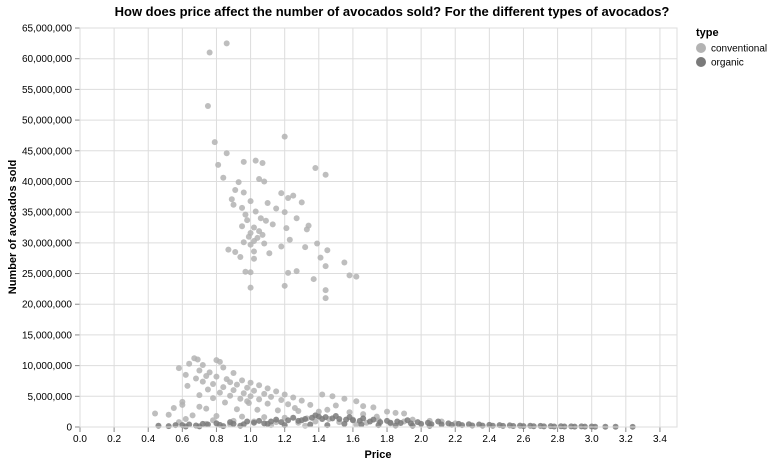  What do you see at coordinates (47, 90) in the screenshot?
I see `y-tick-label: 55,000,000` at bounding box center [47, 90].